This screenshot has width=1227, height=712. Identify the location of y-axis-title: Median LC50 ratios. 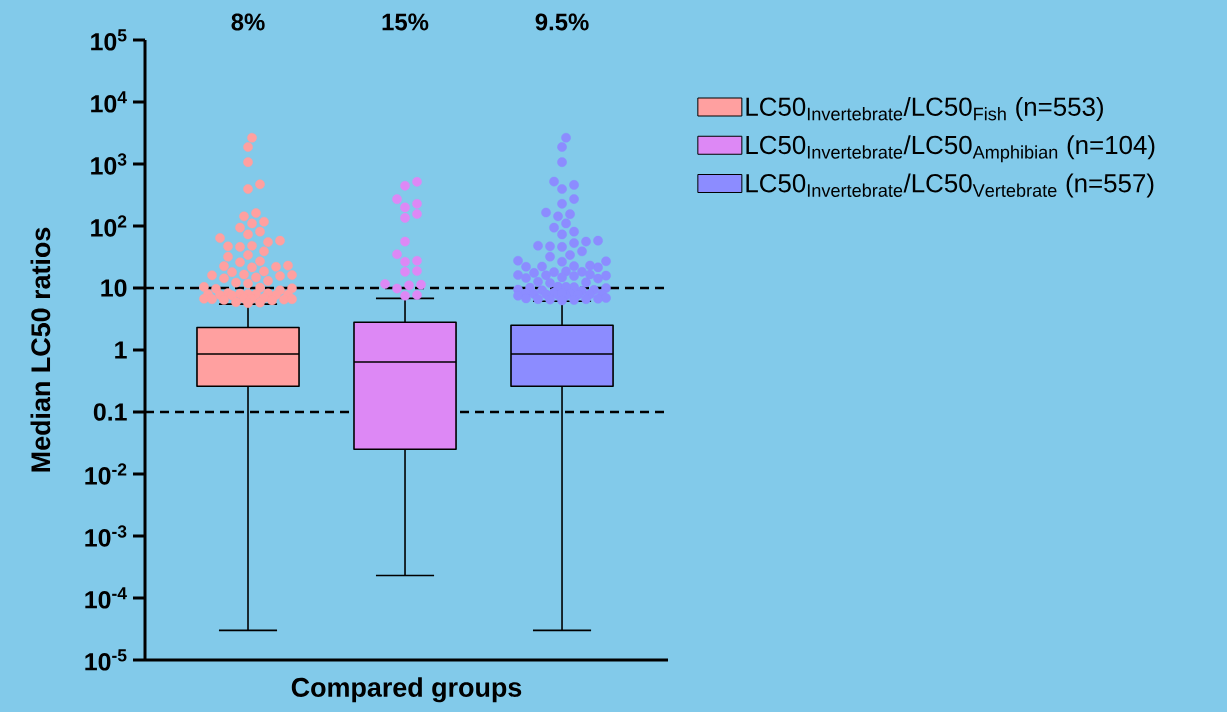
(40, 349).